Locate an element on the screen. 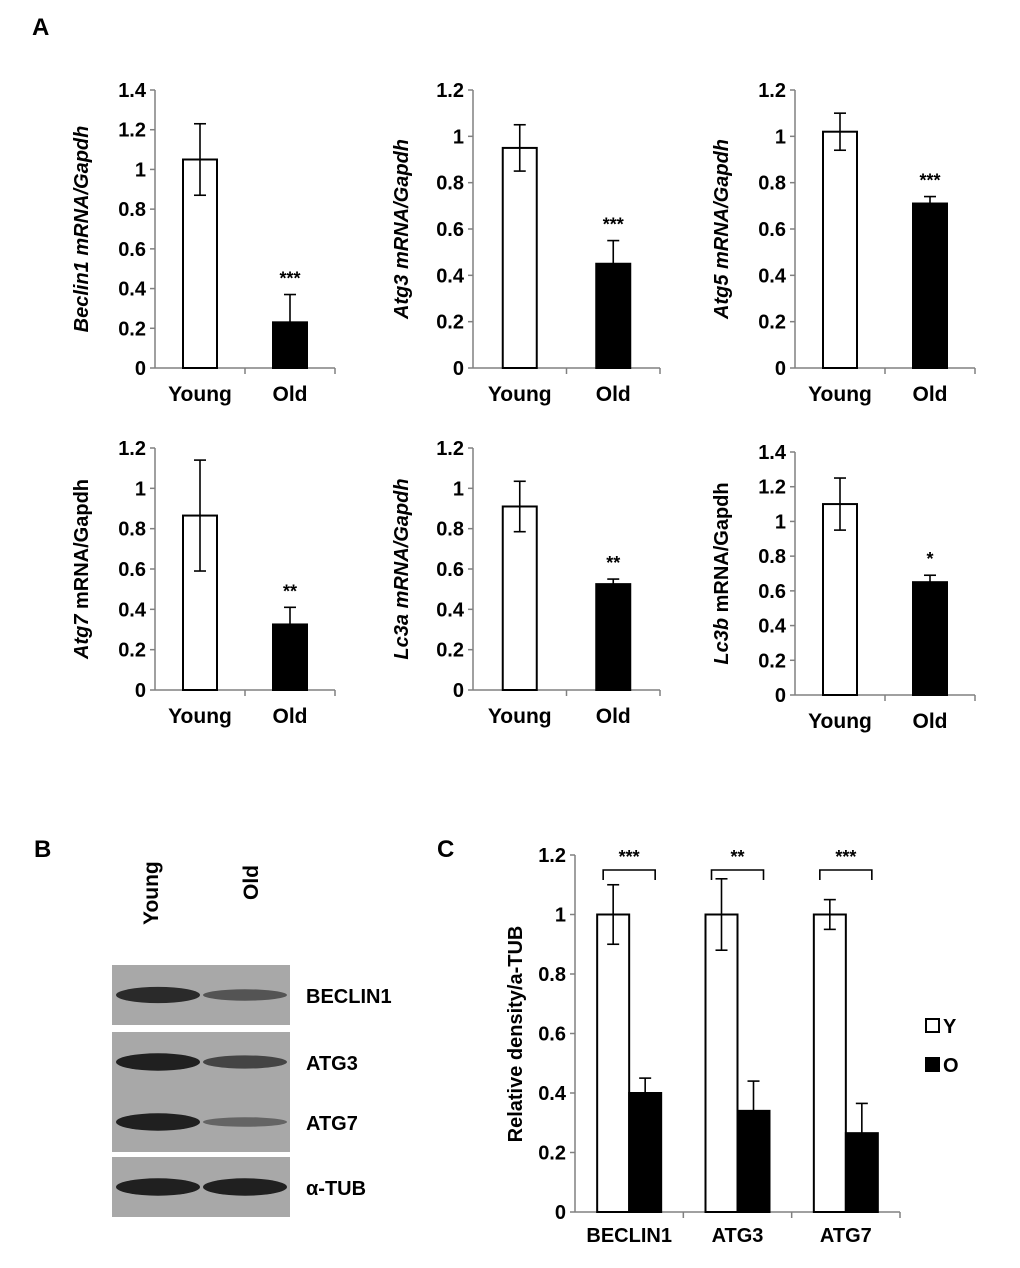  y-axis-label-italic: Atg7 is located at coordinates (82, 637).